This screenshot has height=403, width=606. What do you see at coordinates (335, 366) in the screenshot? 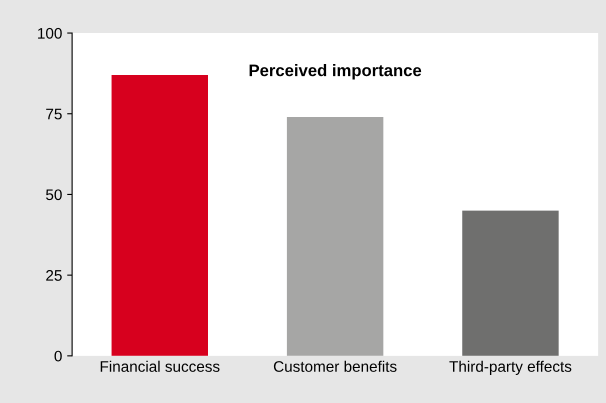
I see `x-tick-label: Customer benefits` at bounding box center [335, 366].